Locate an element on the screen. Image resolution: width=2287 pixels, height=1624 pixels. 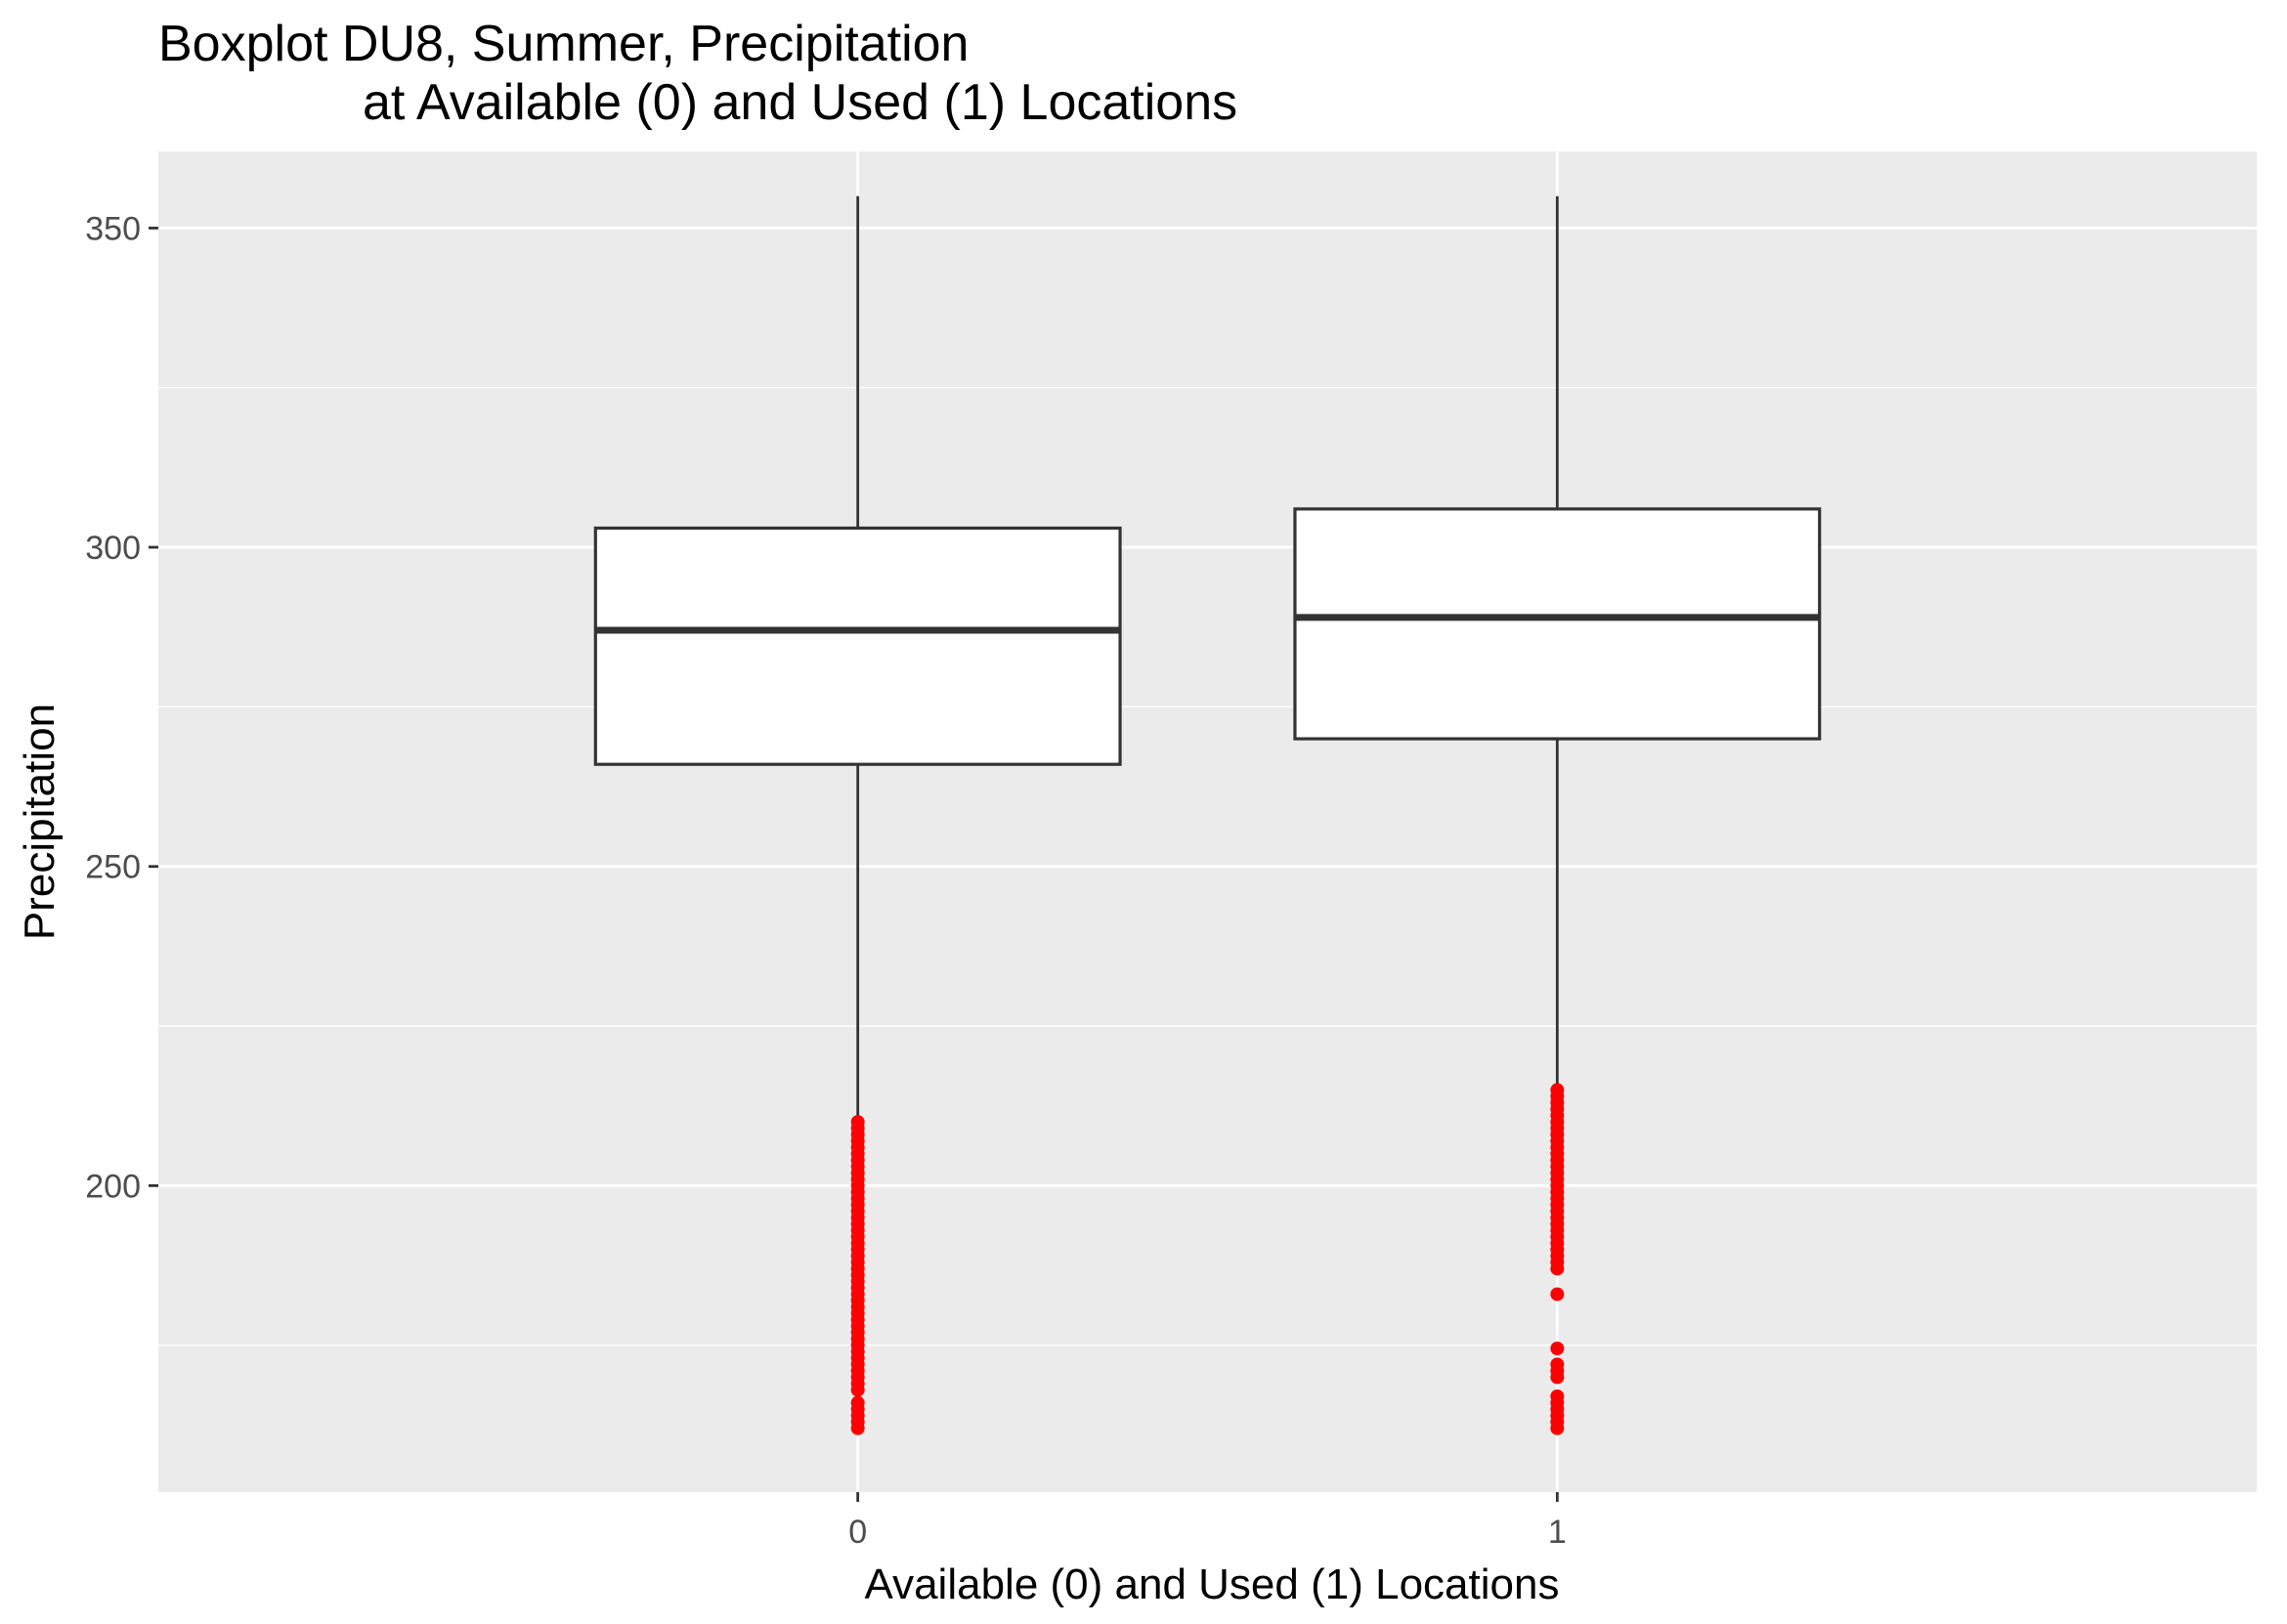
x-axis-title: Available (0) and Used (1) Locations is located at coordinates (1212, 1584).